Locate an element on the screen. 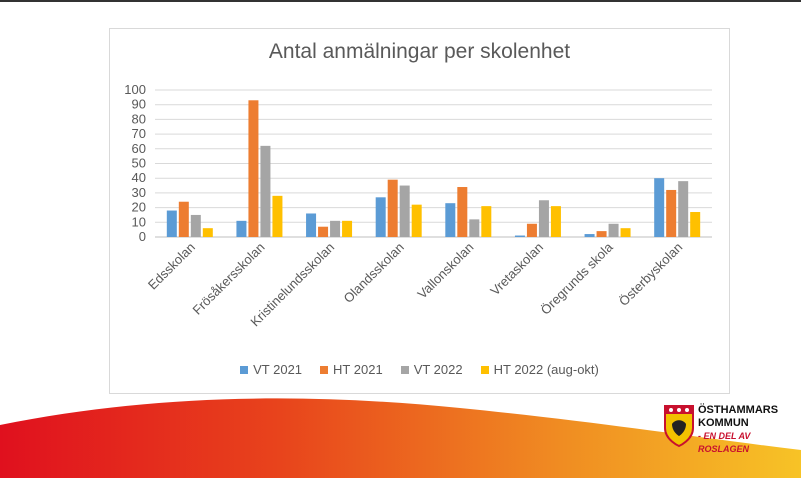 The height and width of the screenshot is (478, 801). legend-item: VT 2021 is located at coordinates (271, 369).